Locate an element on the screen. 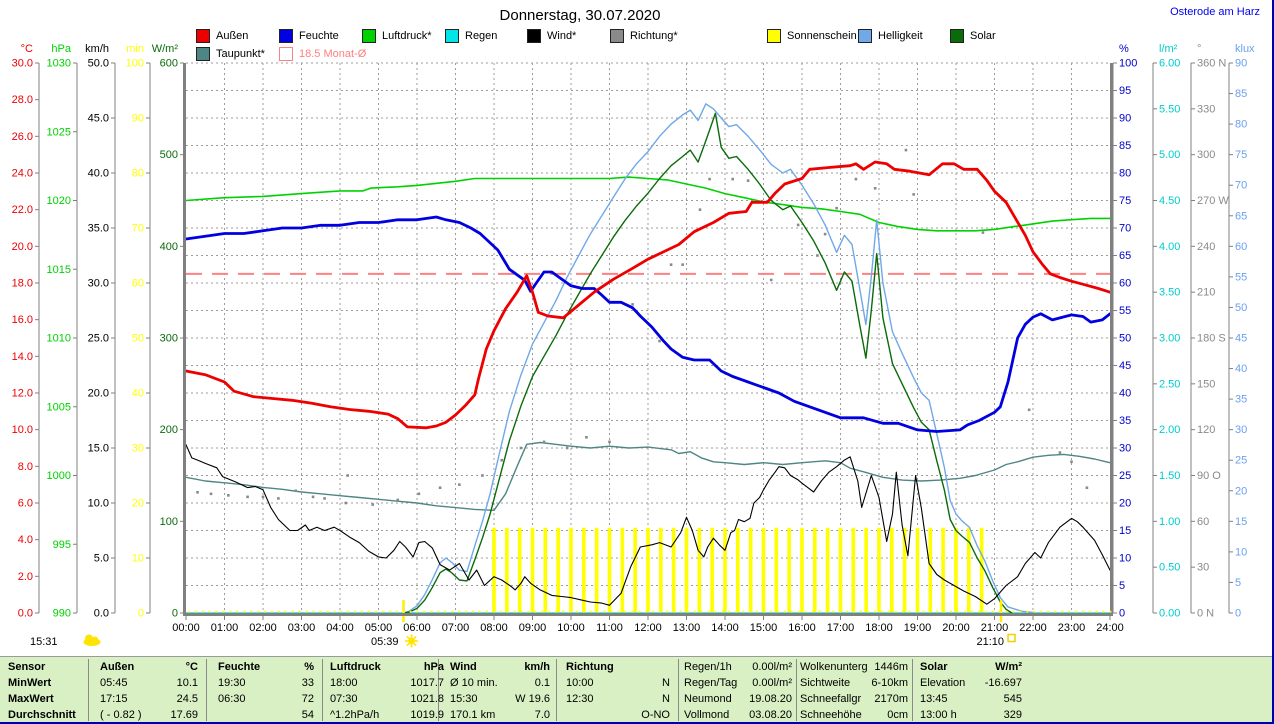 This screenshot has height=724, width=1274. legend-item-helligkeit: Helligkeit is located at coordinates (890, 36).